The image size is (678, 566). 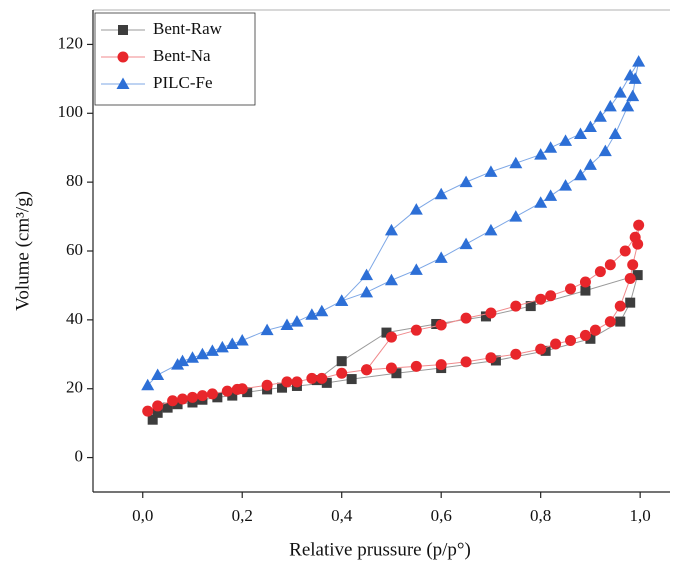 What do you see at coordinates (71, 42) in the screenshot?
I see `y-tick-label: 120` at bounding box center [71, 42].